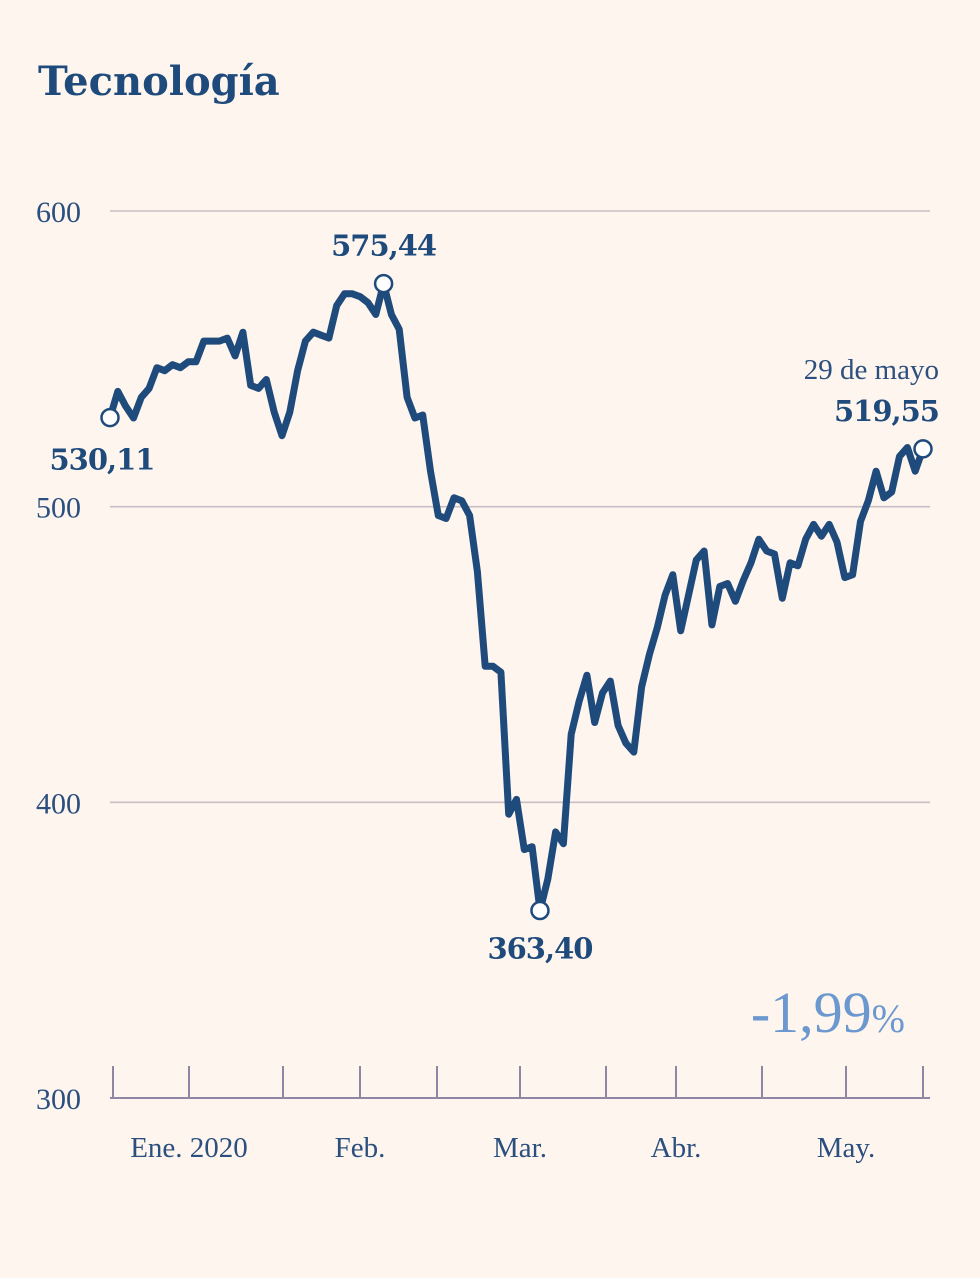  I want to click on y-tick-labels: 300 400 500 600, so click(58, 656).